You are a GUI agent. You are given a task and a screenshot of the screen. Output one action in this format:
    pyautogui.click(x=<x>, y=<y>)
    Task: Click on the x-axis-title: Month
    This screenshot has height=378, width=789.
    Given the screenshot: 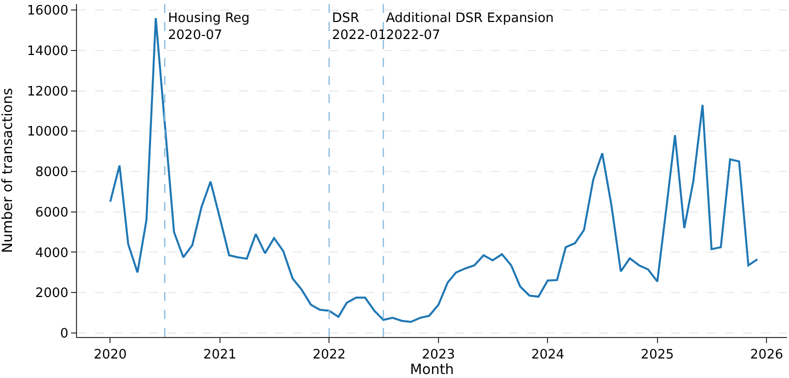 What is the action you would take?
    pyautogui.click(x=432, y=370)
    